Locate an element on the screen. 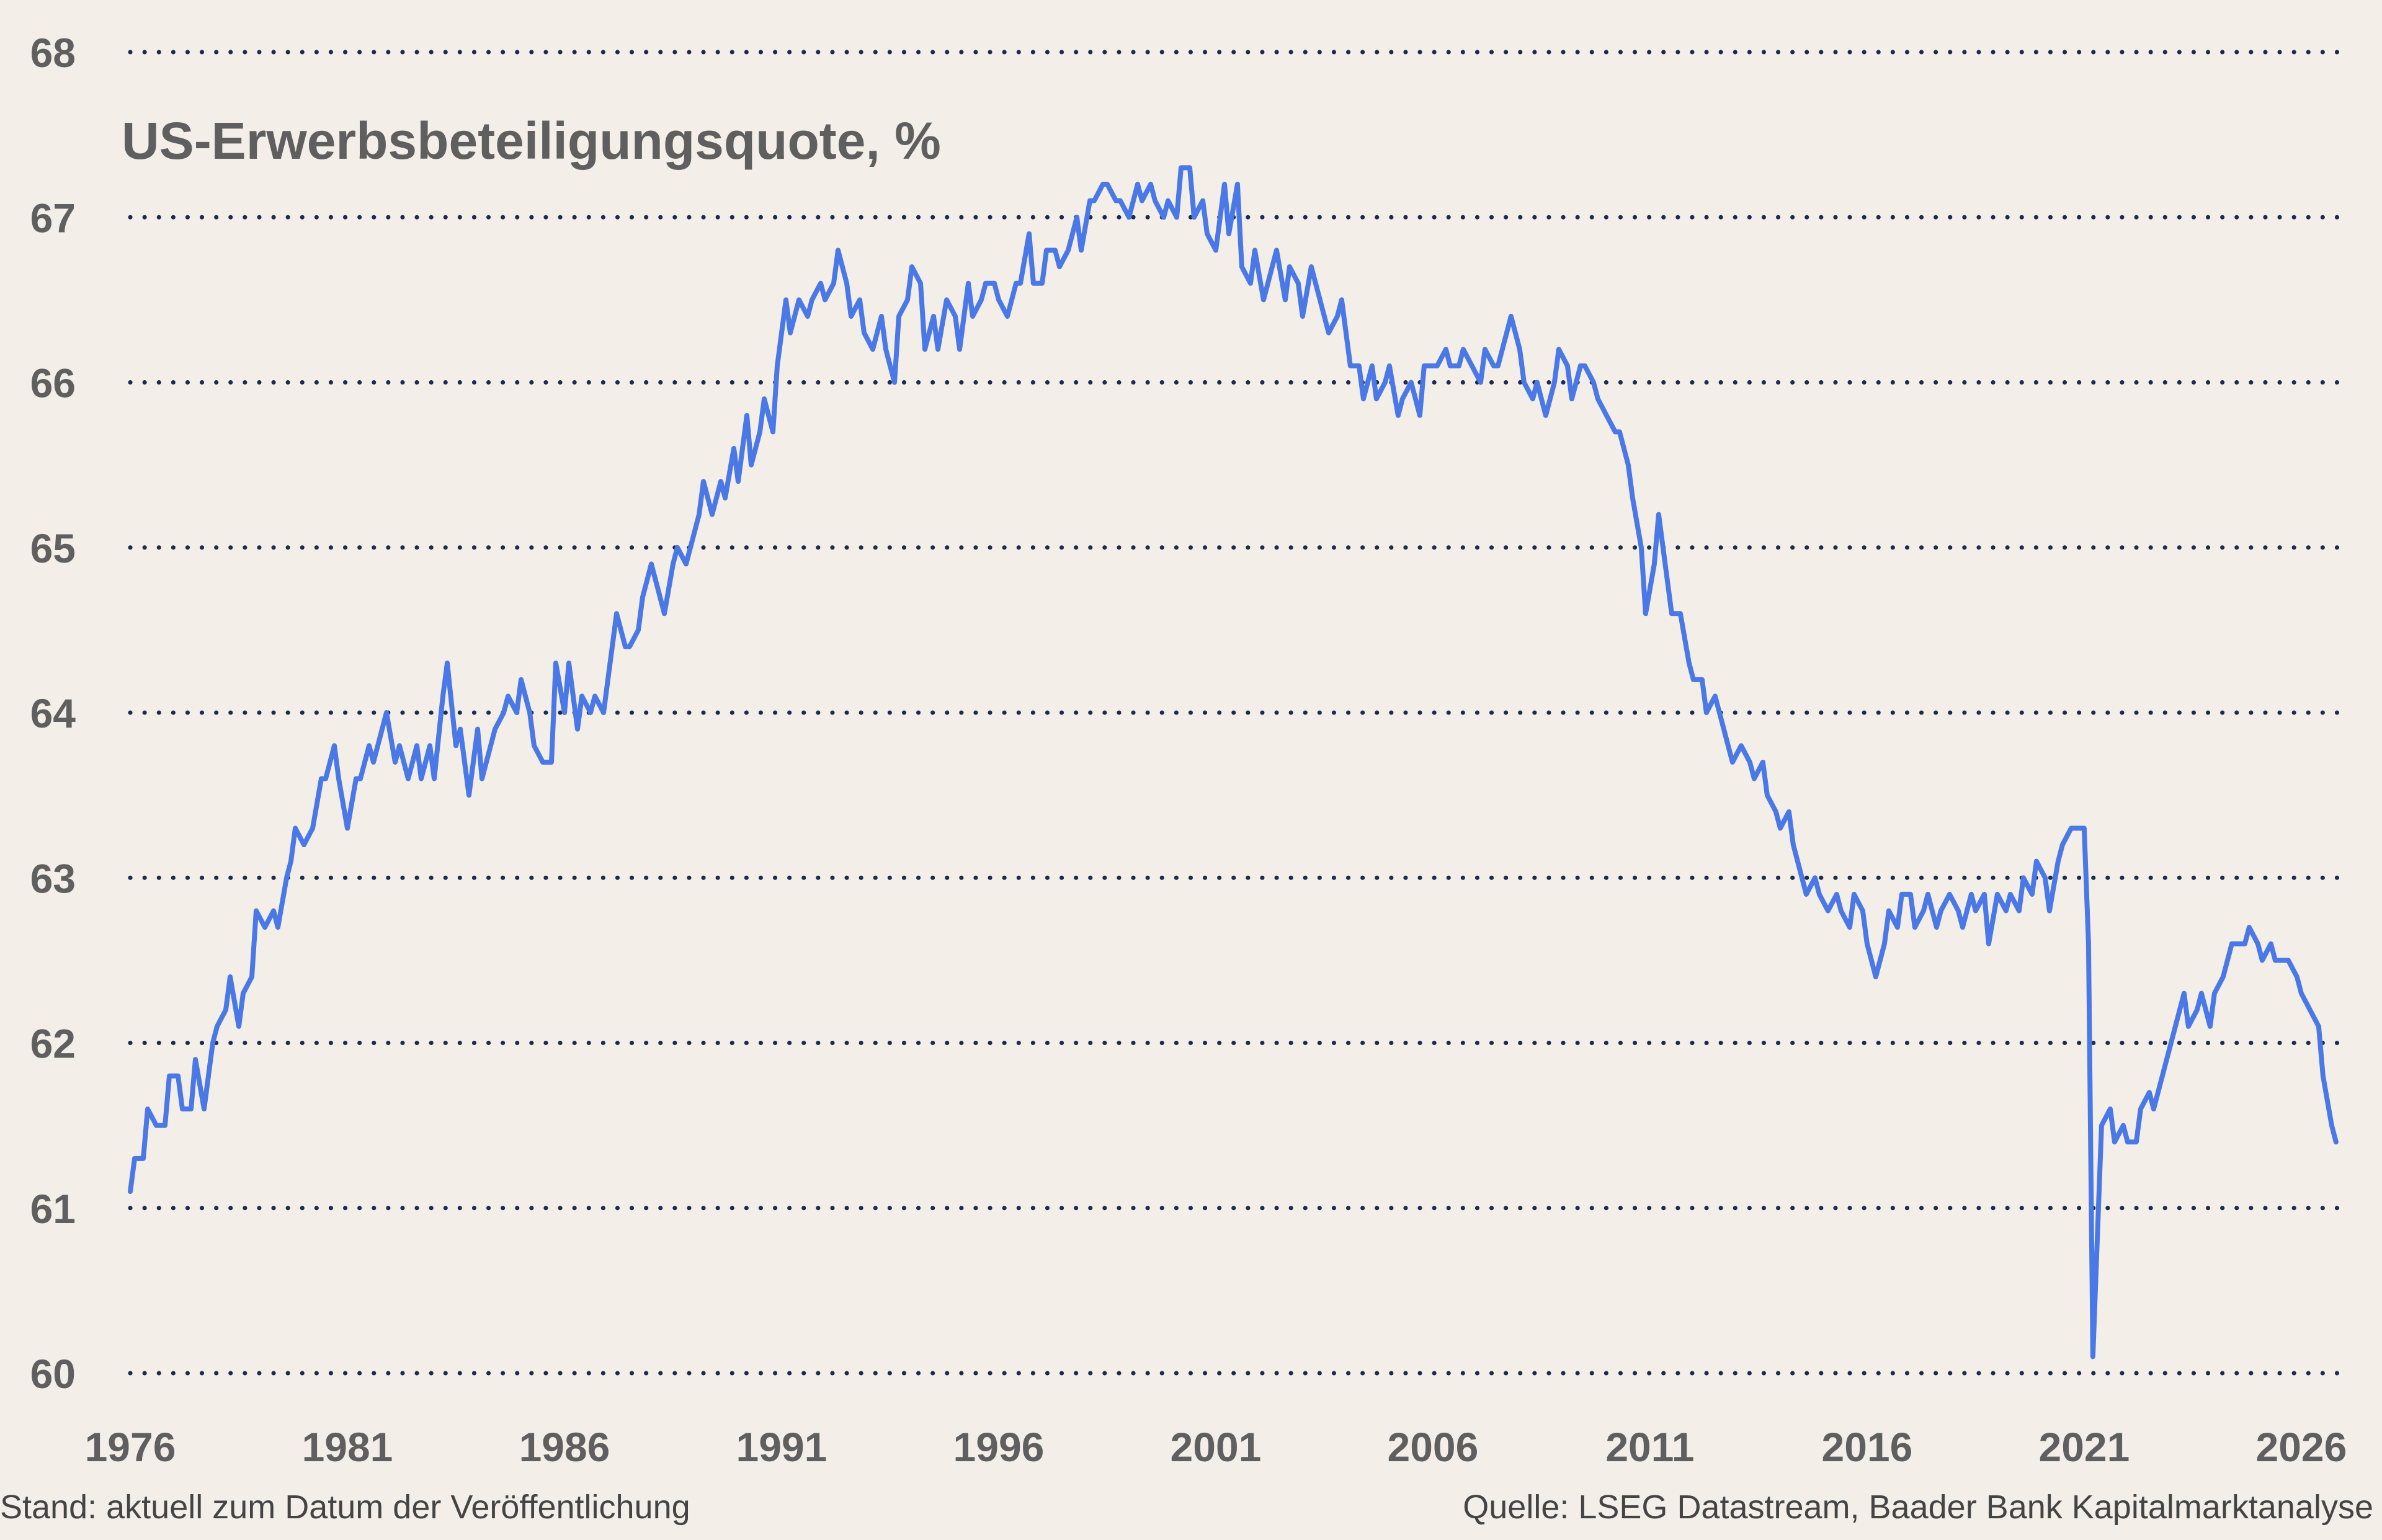  y-axis-ticks: 60 61 62 63 64 65 66 67 68 is located at coordinates (53, 714).